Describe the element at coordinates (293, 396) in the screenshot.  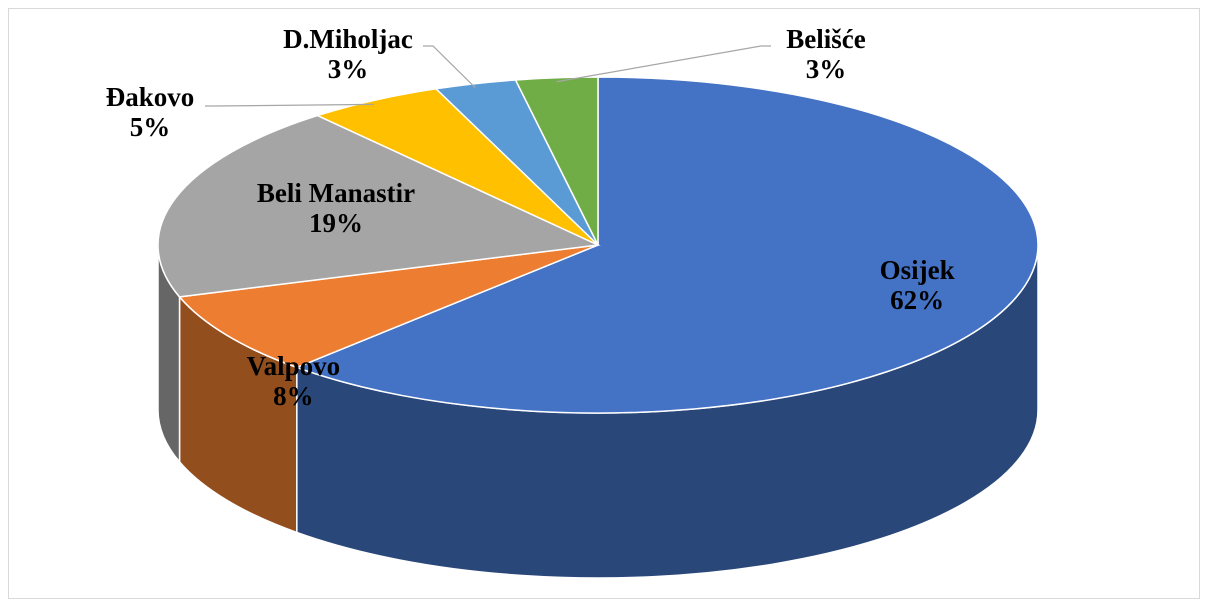
I see `label-value: 8%` at that location.